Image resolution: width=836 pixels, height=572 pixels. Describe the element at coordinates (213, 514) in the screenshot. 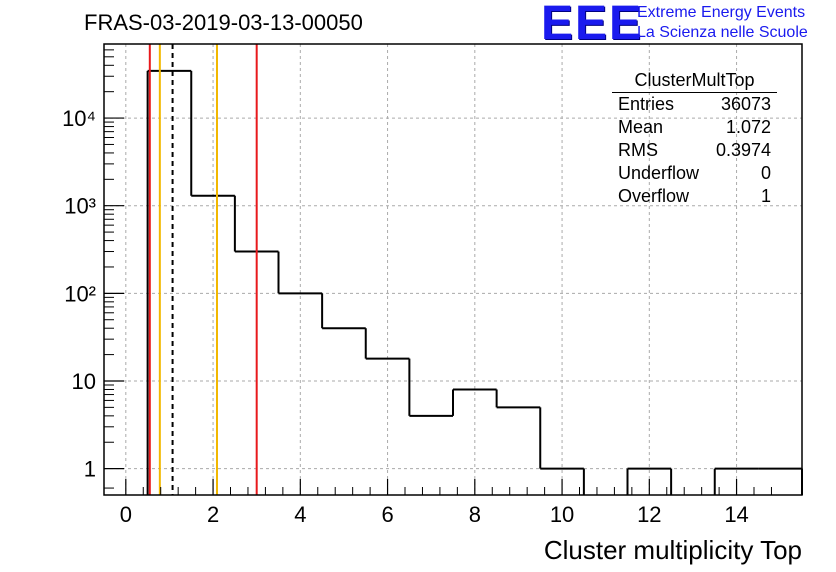

I see `x-tick-label: 2` at that location.